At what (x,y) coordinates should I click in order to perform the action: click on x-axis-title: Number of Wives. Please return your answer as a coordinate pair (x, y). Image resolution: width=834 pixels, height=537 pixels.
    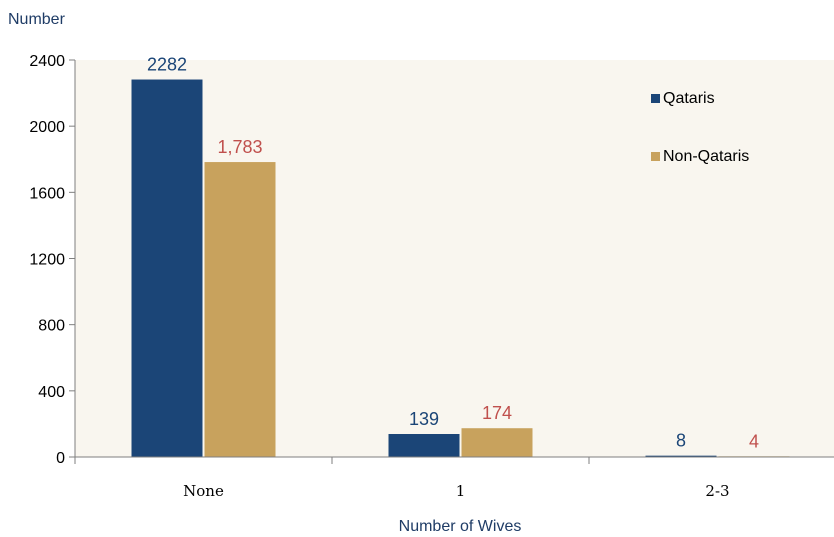
    Looking at the image, I should click on (460, 526).